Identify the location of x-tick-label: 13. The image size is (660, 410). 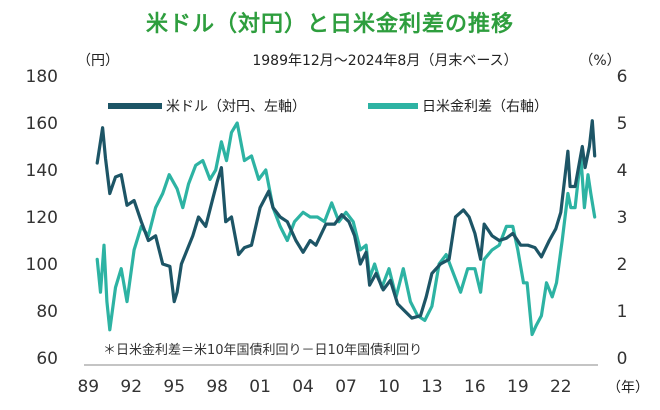
(432, 387).